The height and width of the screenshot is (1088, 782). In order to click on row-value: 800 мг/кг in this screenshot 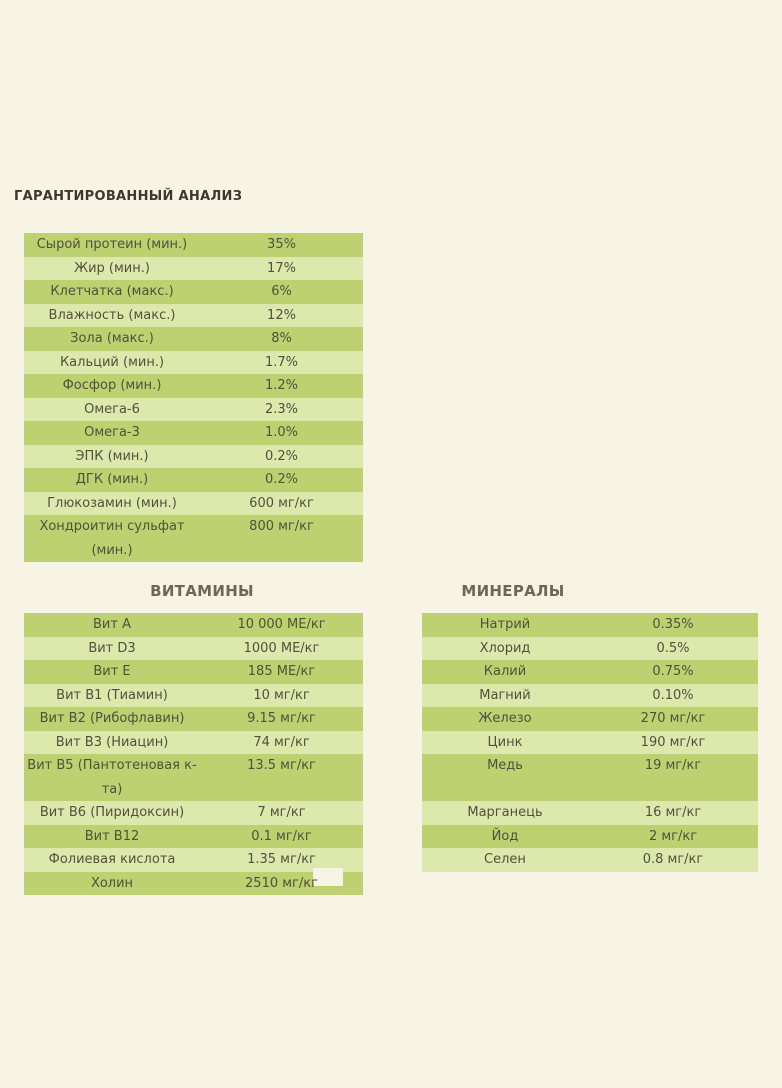, I will do `click(281, 526)`.